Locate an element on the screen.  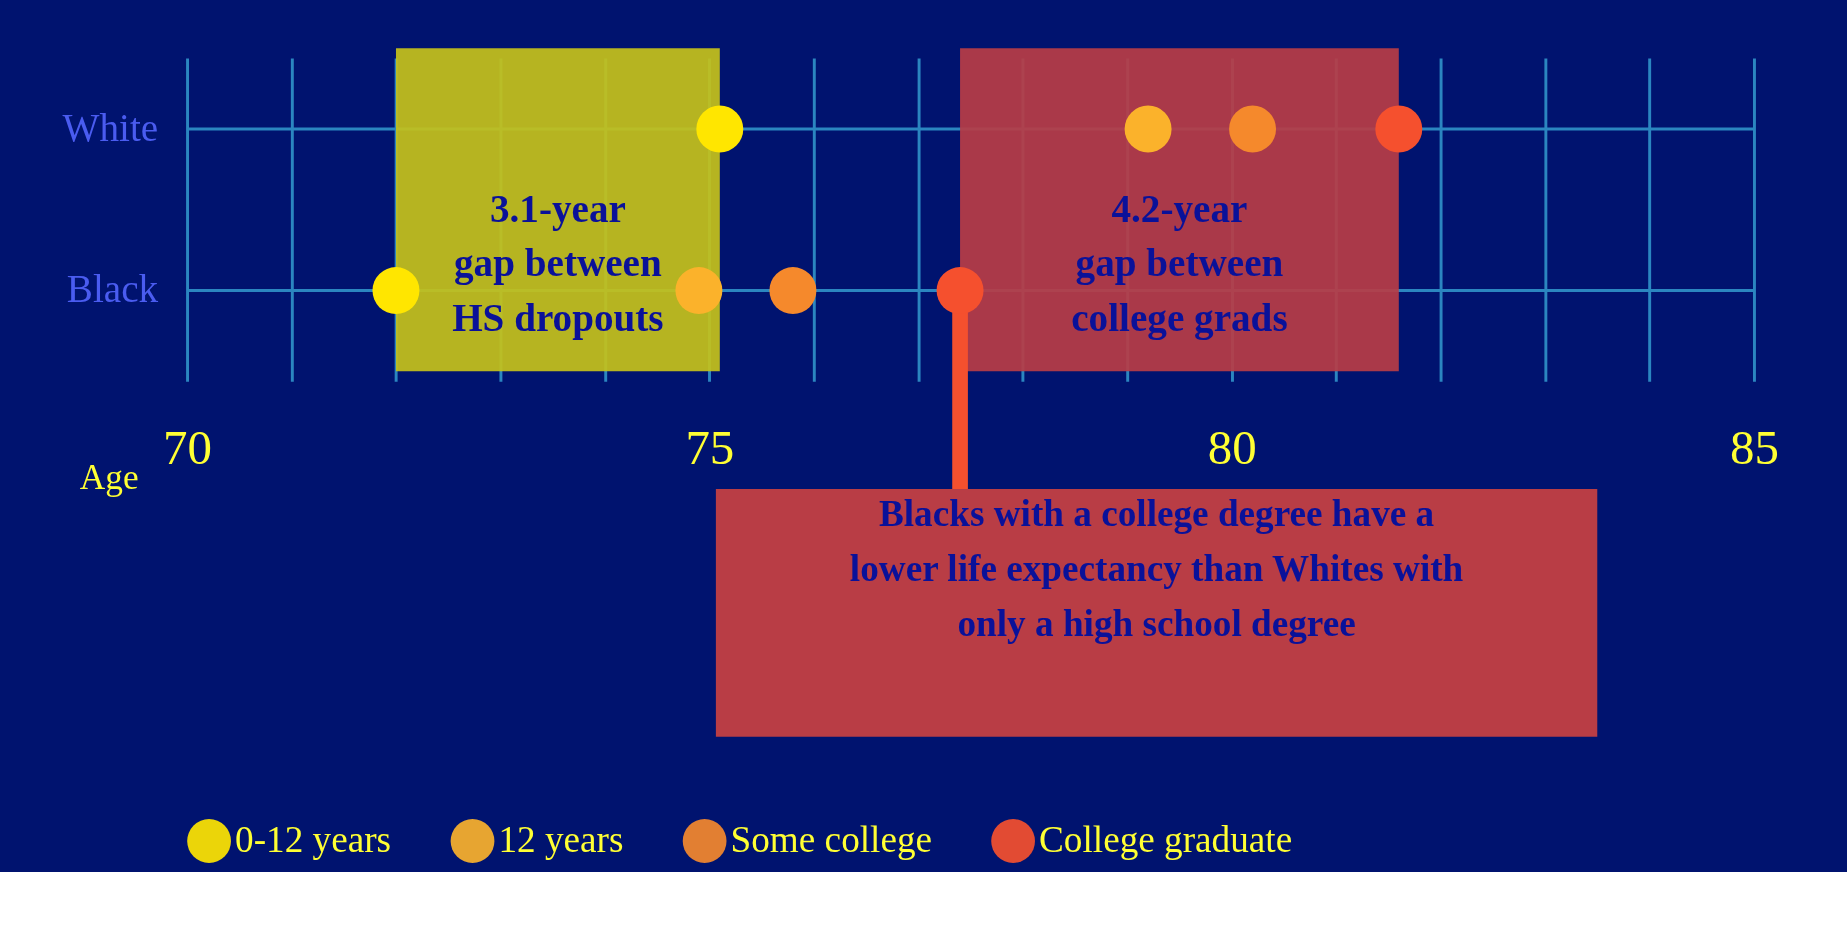
x-axis-title: Age is located at coordinates (109, 478).